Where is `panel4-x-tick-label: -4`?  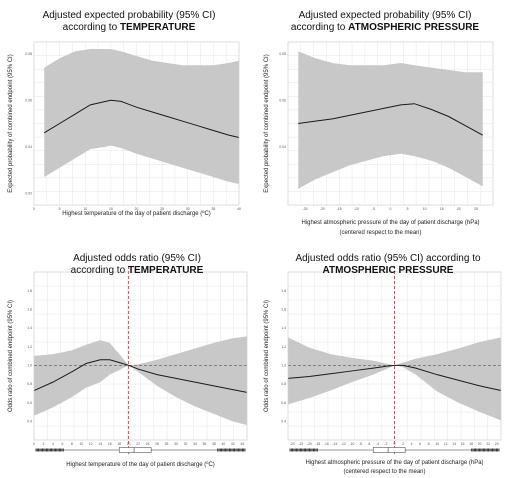
panel4-x-tick-label: -4 is located at coordinates (377, 444).